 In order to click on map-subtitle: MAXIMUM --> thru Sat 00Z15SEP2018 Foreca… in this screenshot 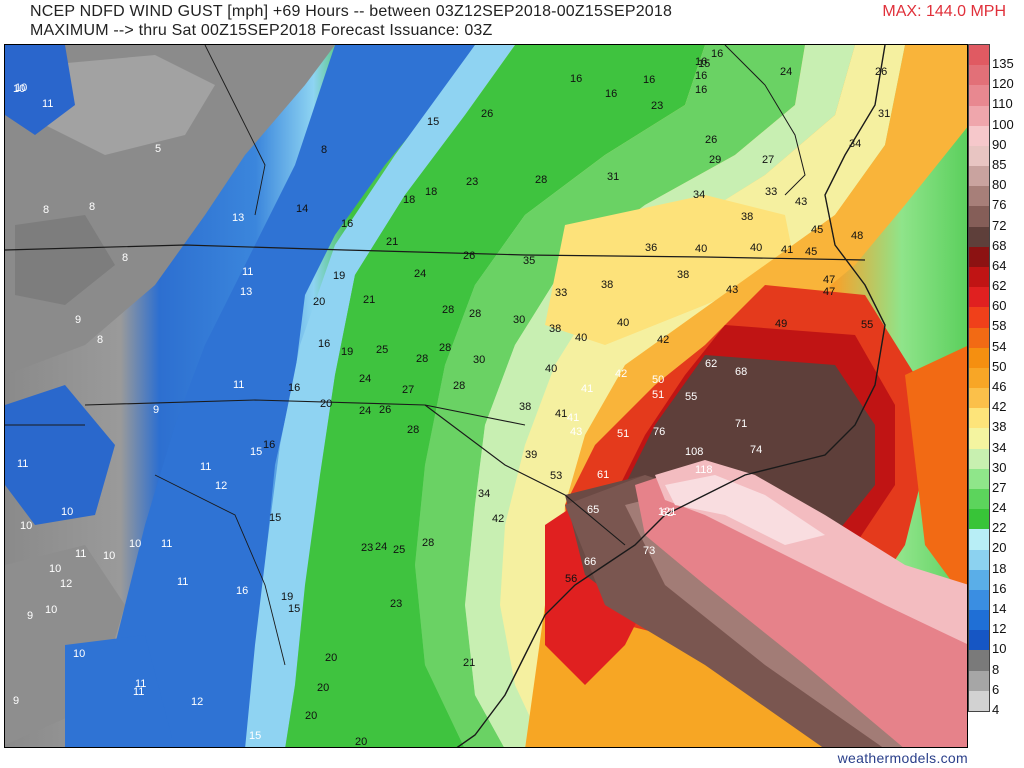, I will do `click(261, 30)`.